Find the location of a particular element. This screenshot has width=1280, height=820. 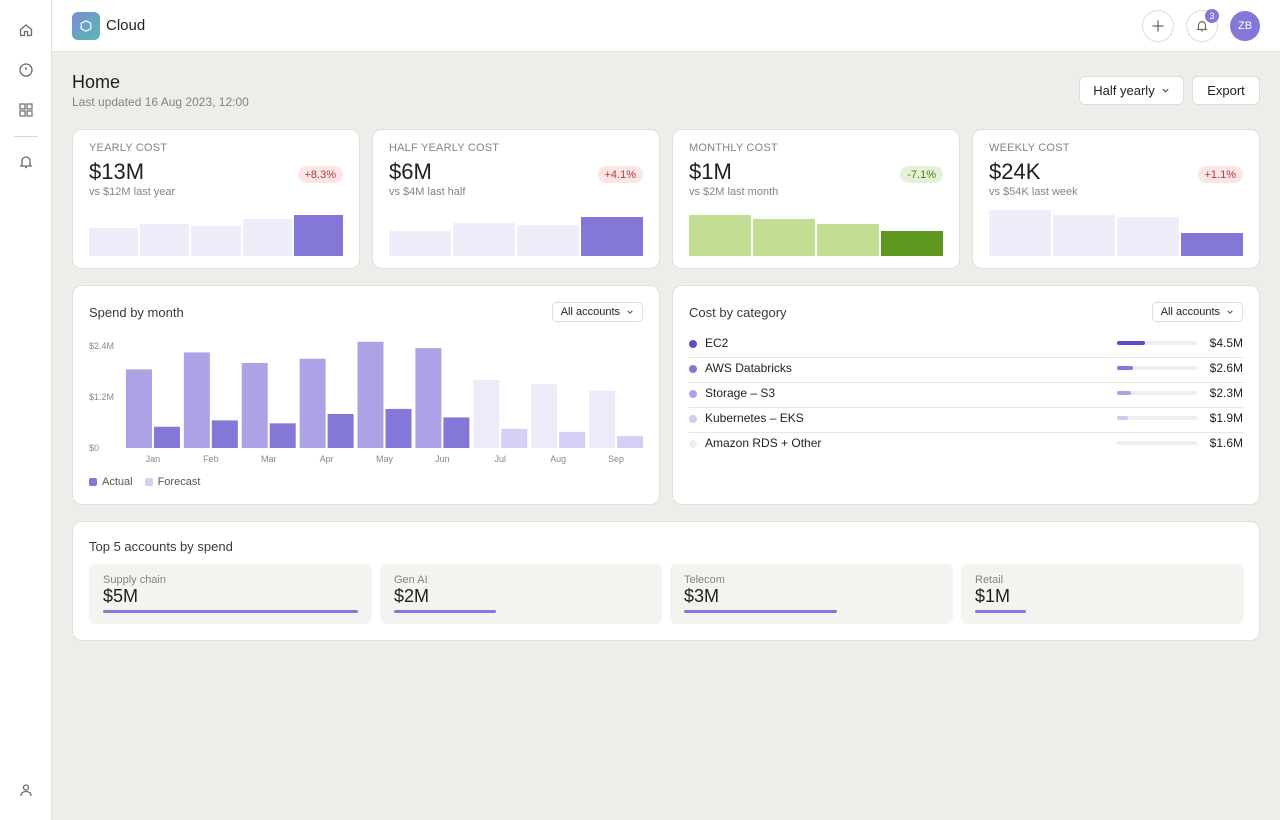

x-tick-label: Sep is located at coordinates (616, 459).